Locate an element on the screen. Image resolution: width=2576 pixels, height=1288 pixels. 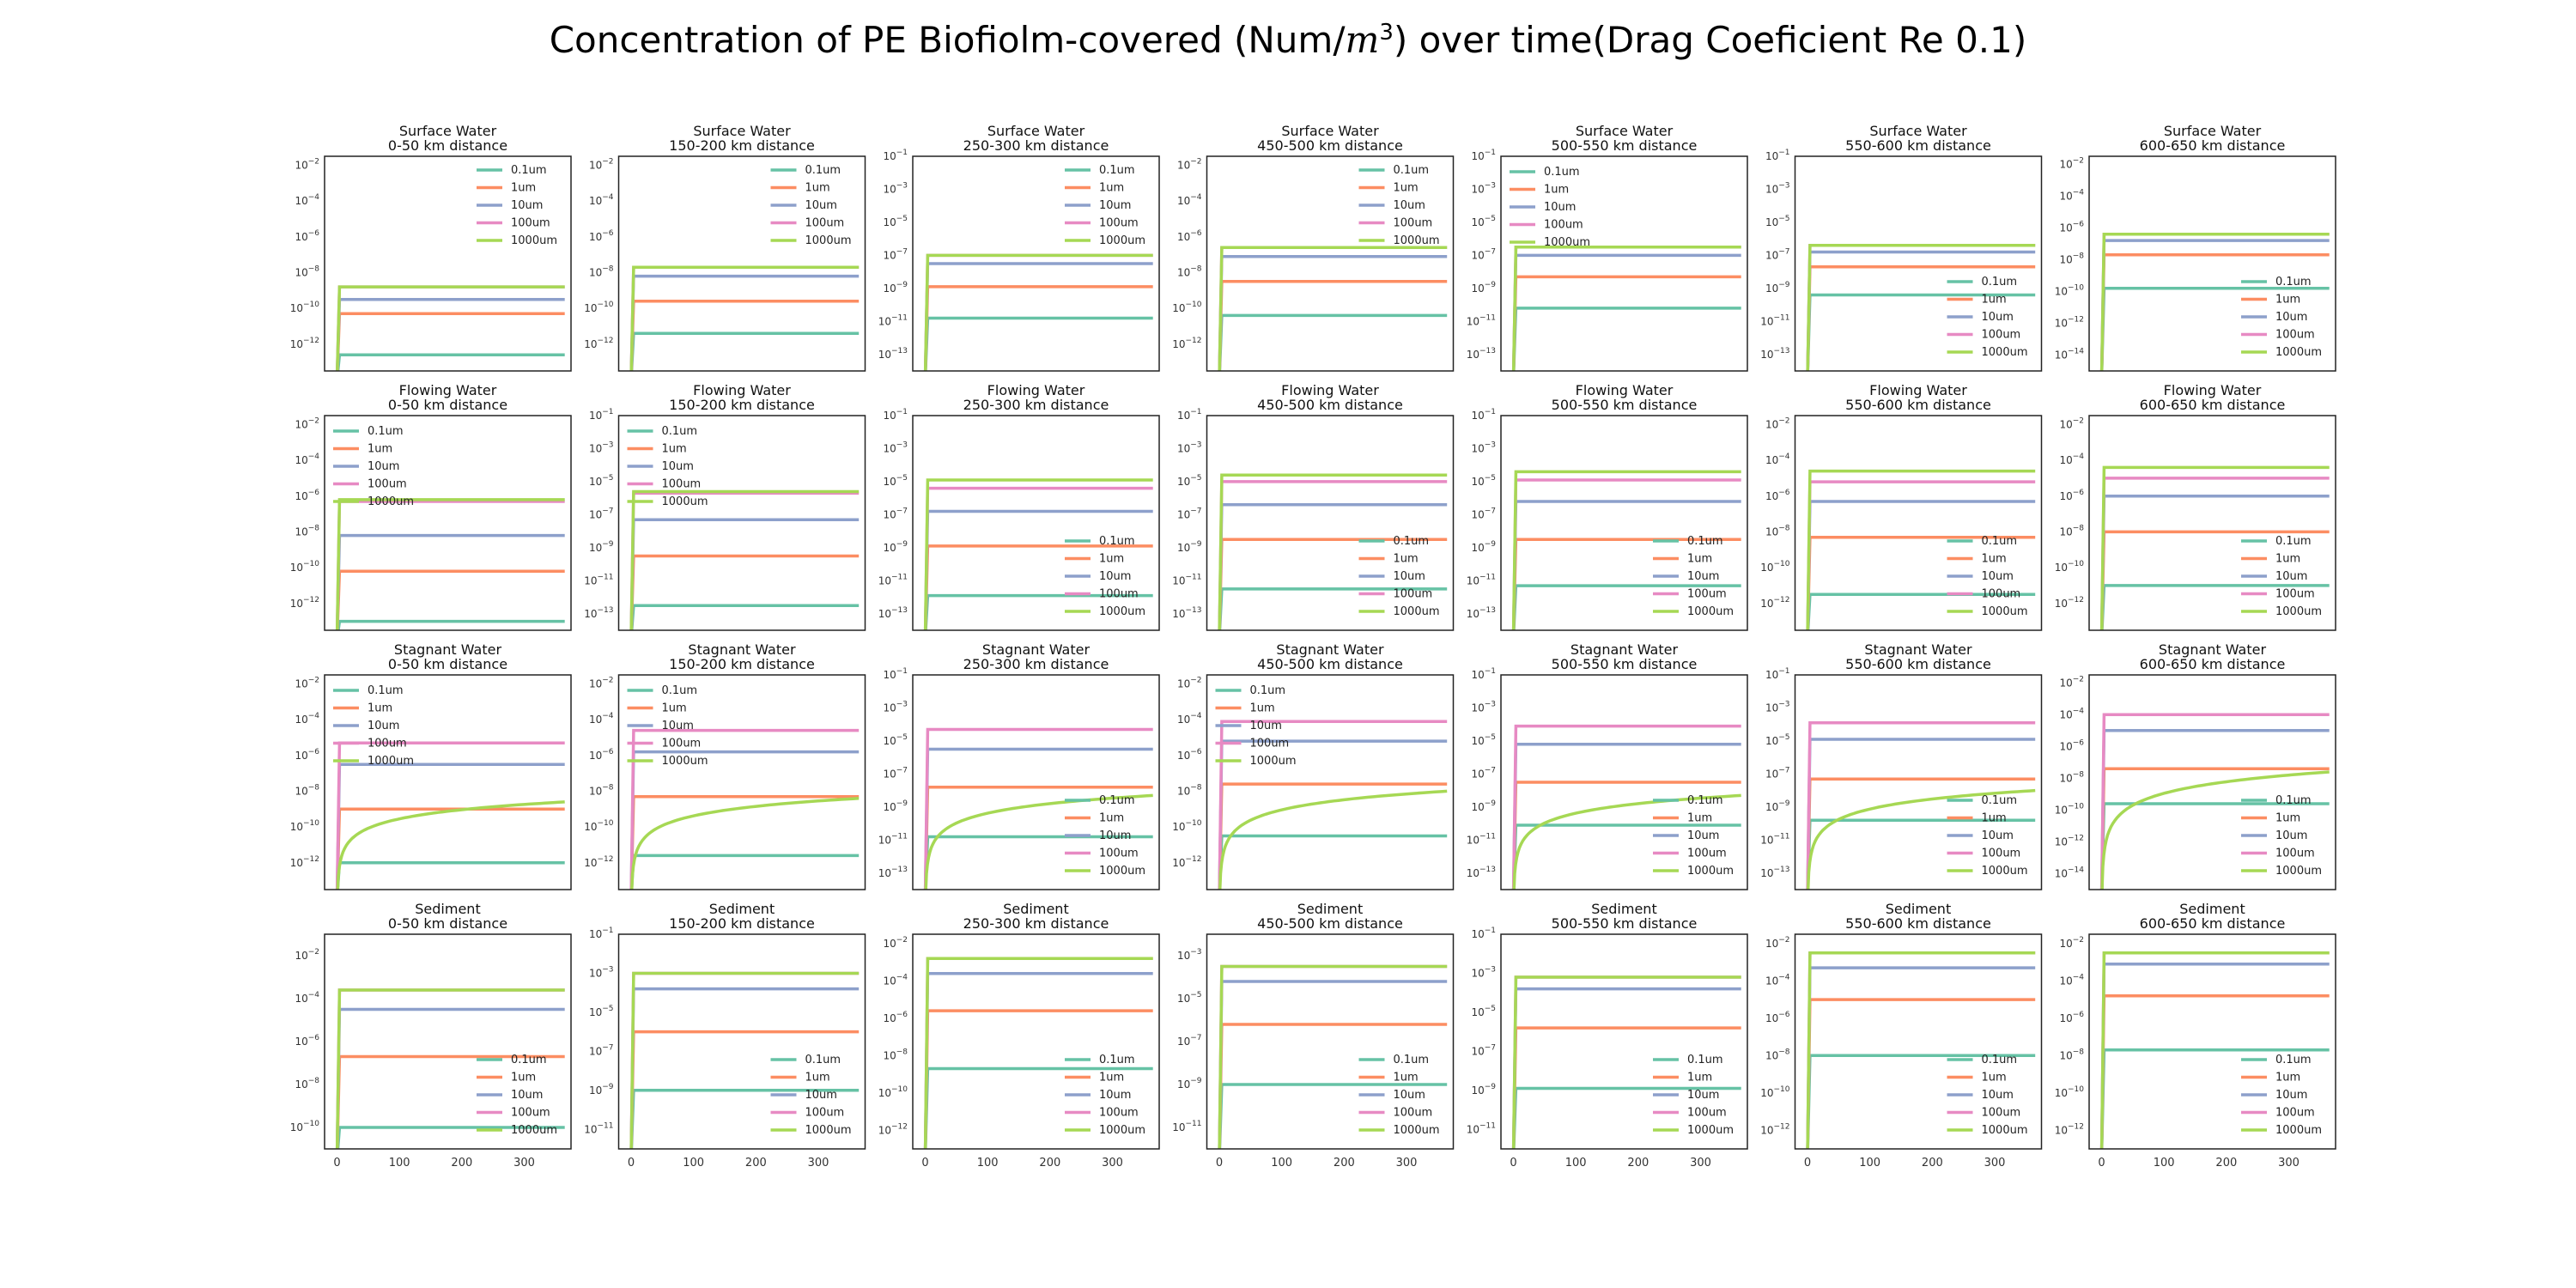
y-tick-label: 10⁻⁴ is located at coordinates (601, 719).